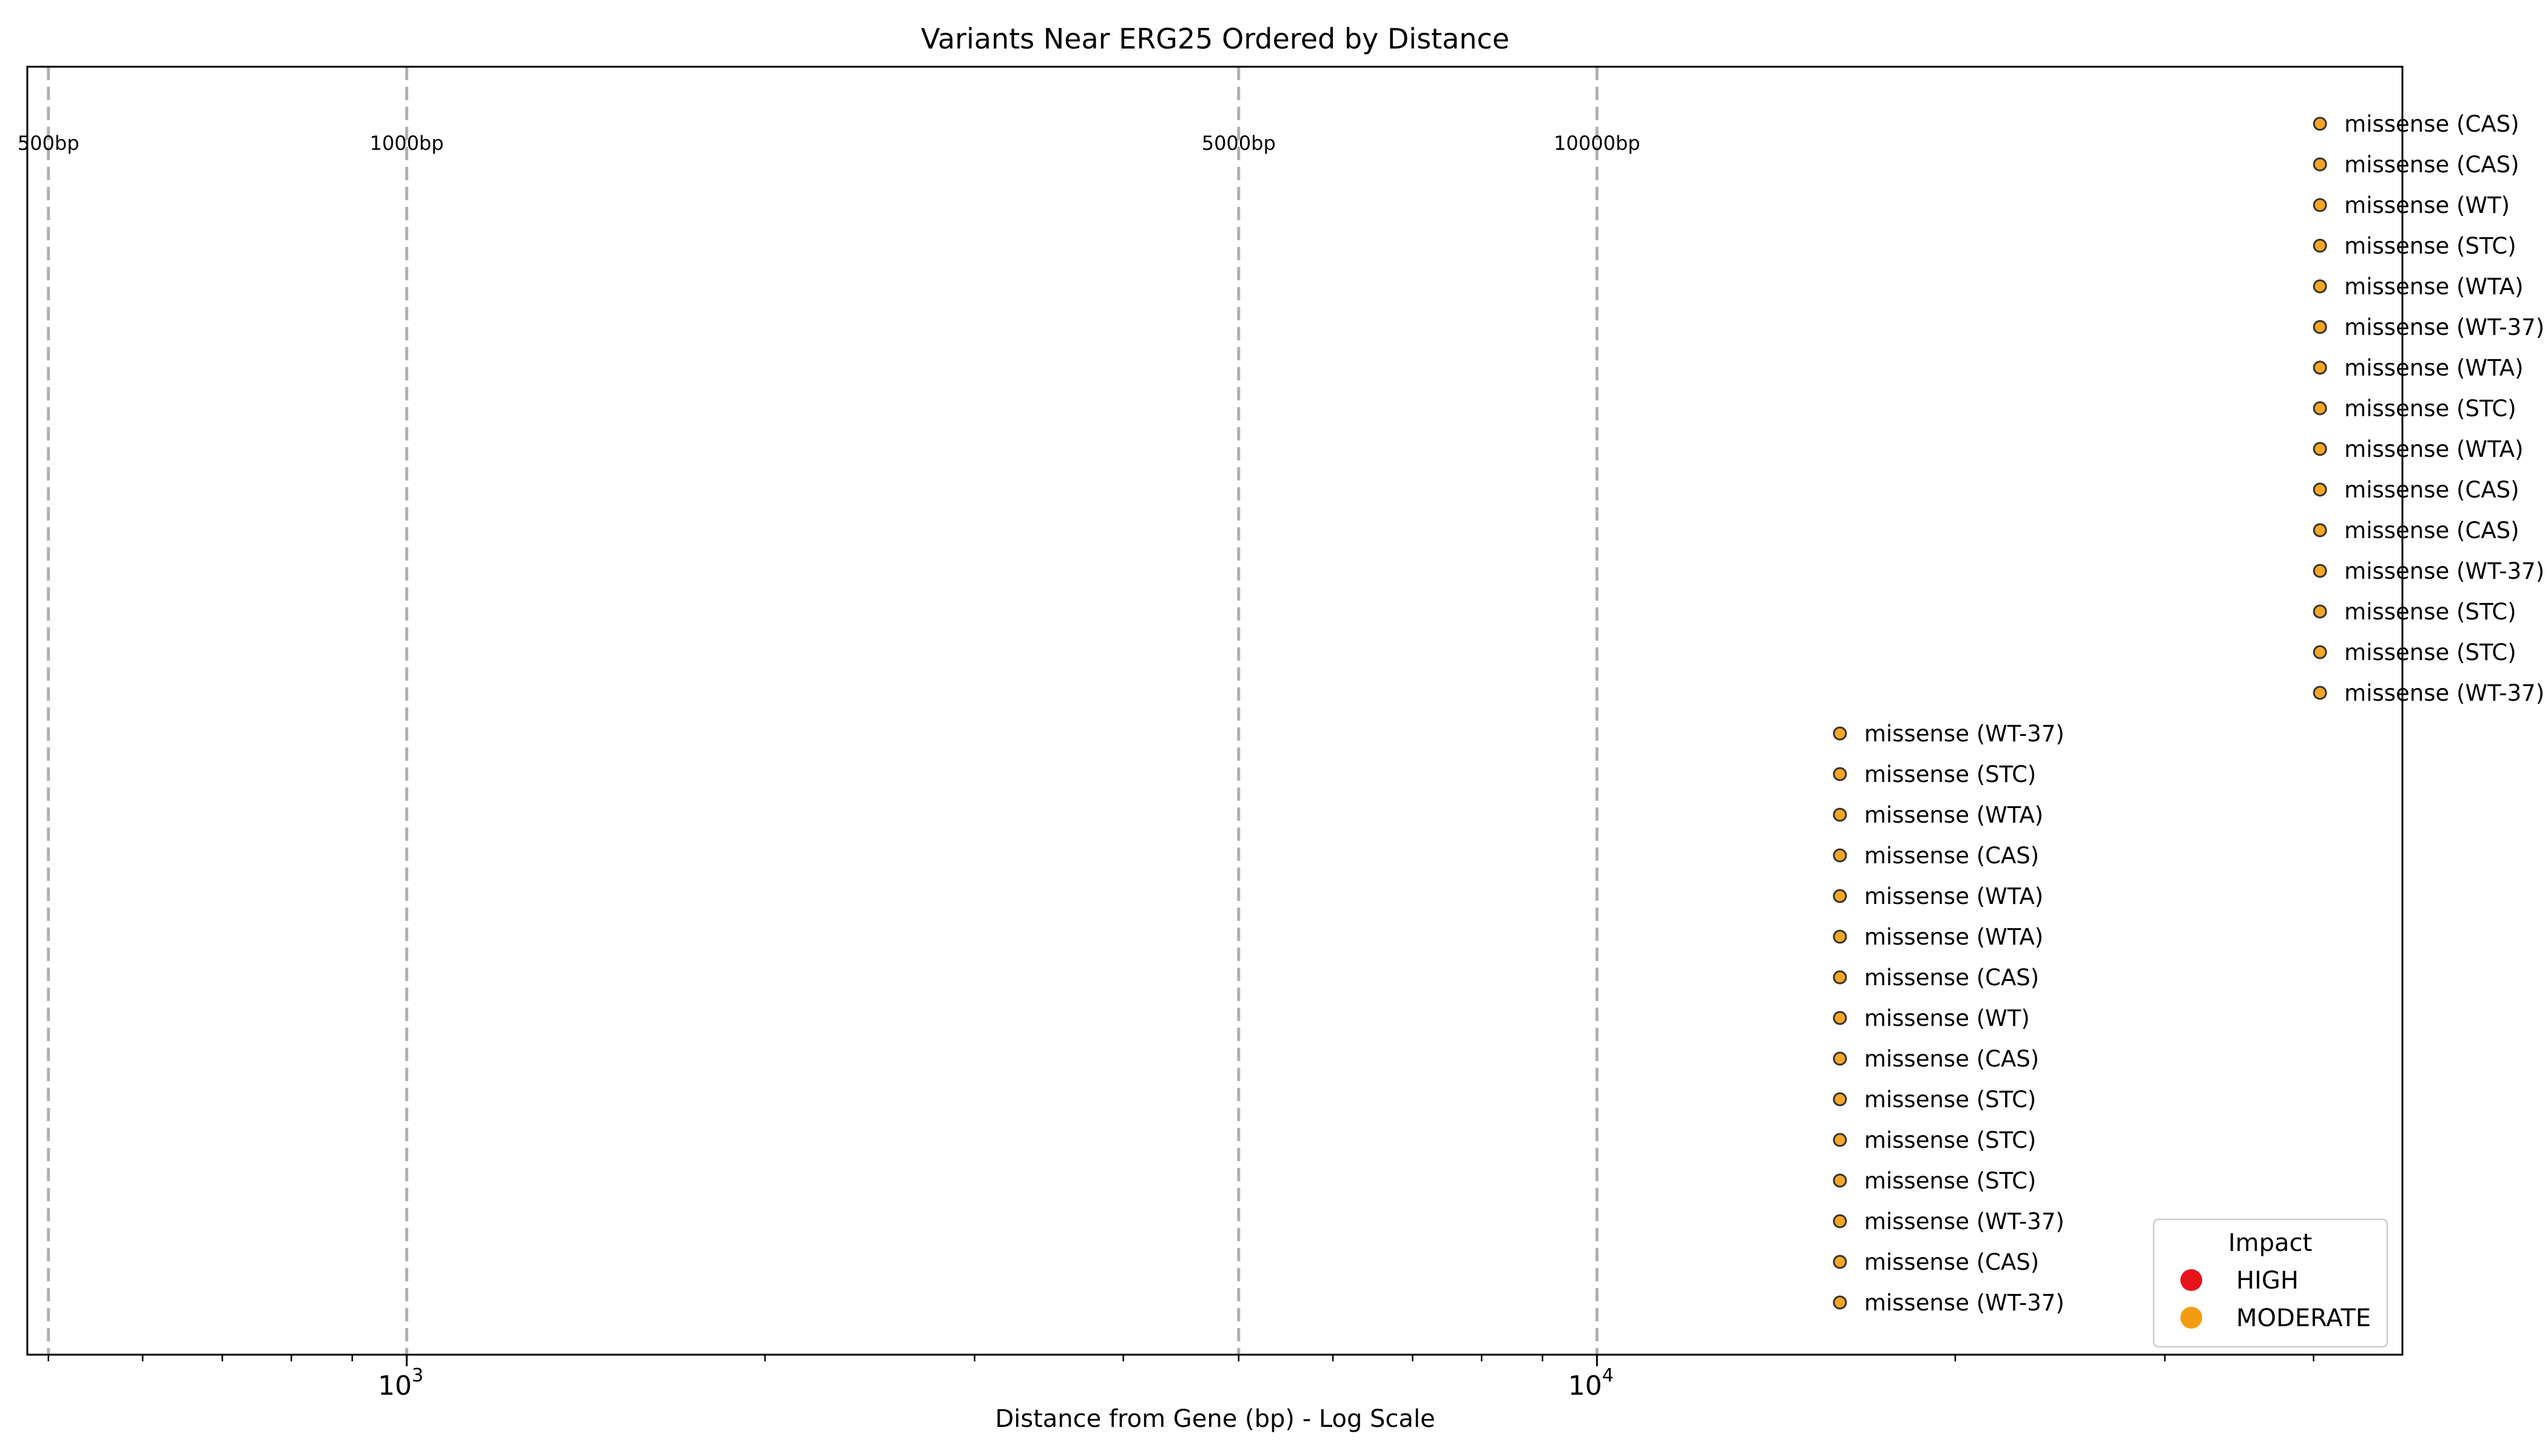 The width and height of the screenshot is (2548, 1456). I want to click on x-axis-label: Distance from Gene (bp) - Log Scale, so click(1215, 1419).